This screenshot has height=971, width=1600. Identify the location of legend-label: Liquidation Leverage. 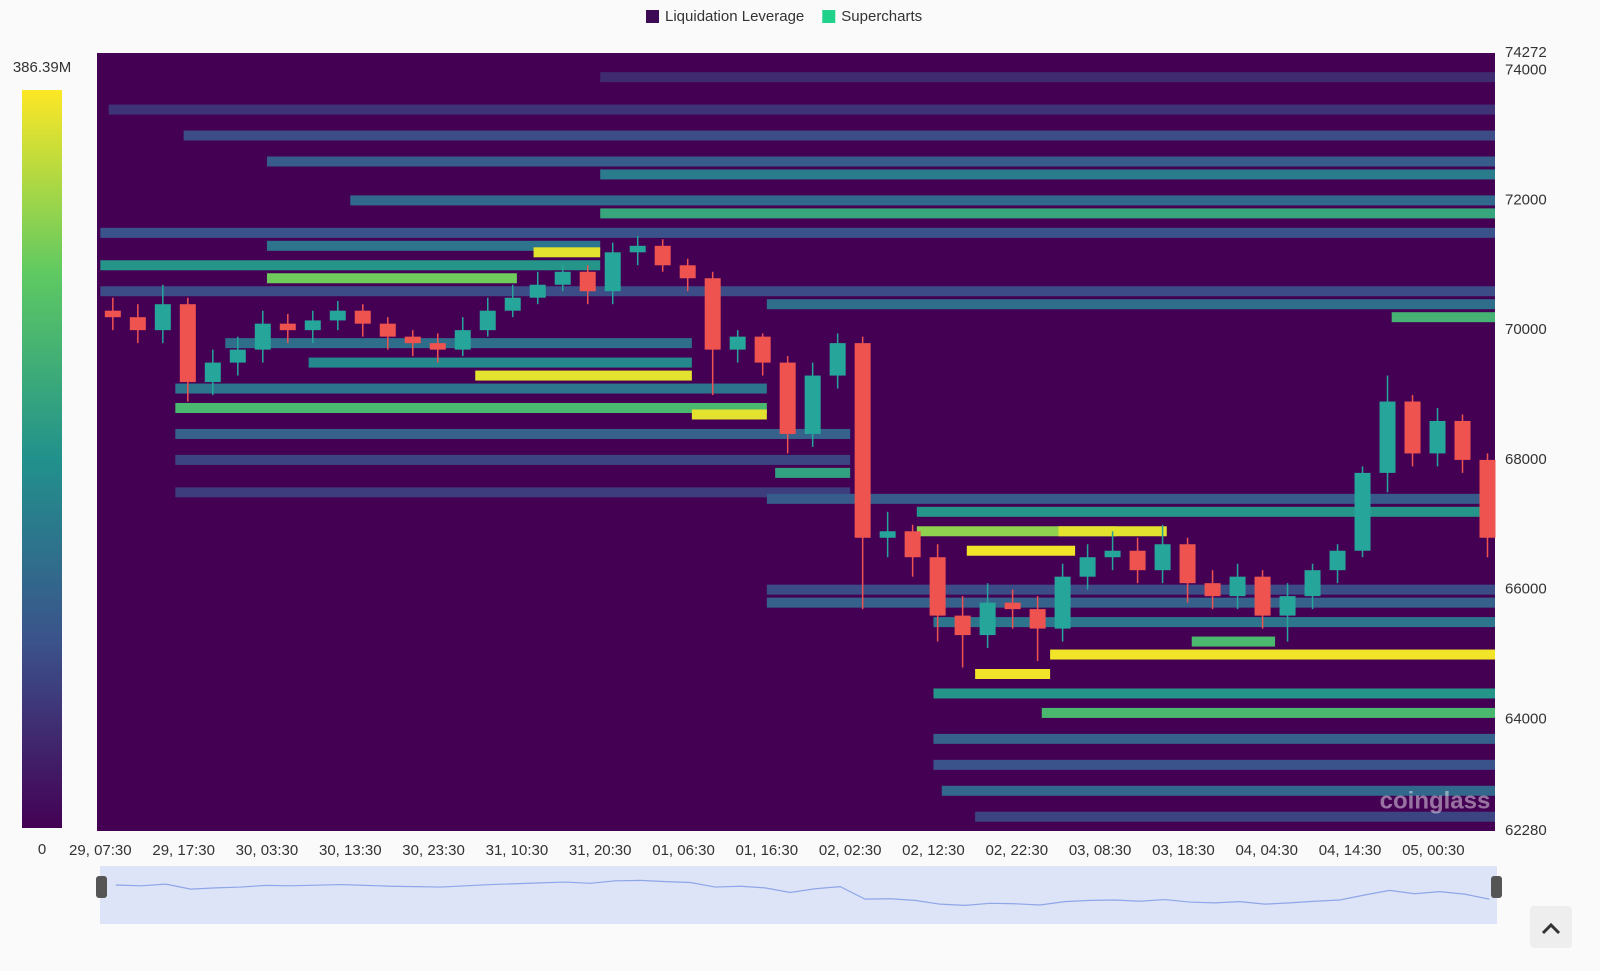
(734, 16).